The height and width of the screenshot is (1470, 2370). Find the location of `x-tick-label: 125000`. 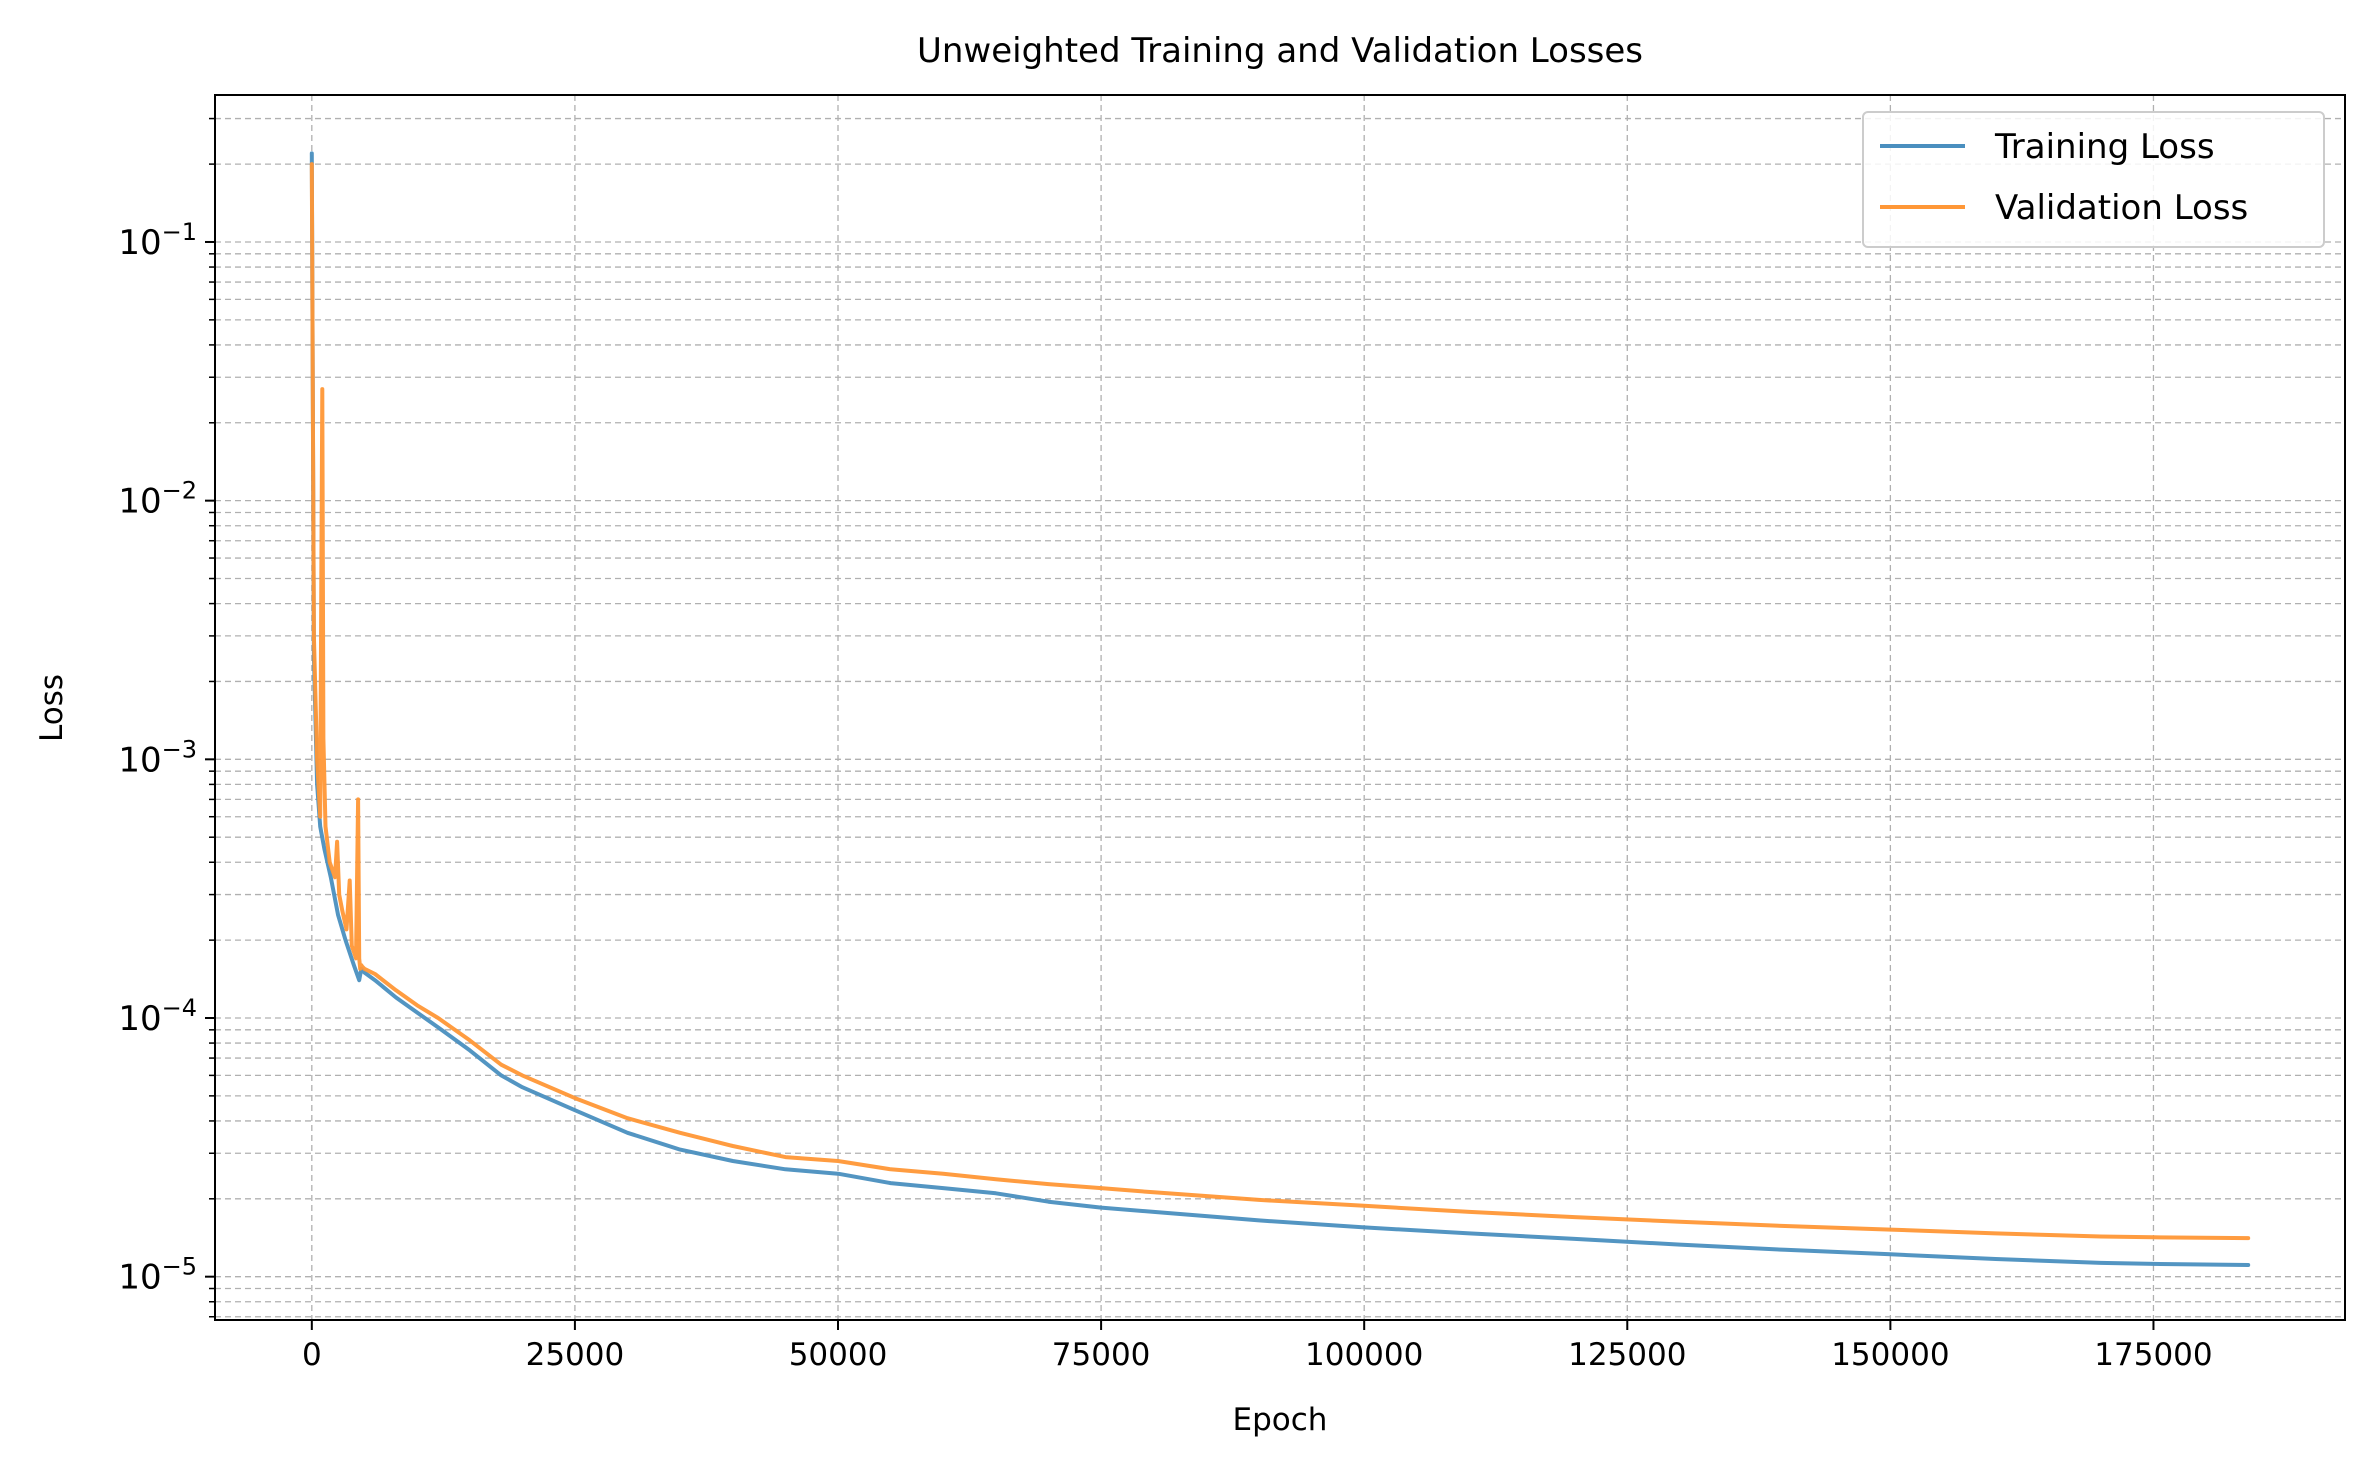

x-tick-label: 125000 is located at coordinates (1627, 1355).